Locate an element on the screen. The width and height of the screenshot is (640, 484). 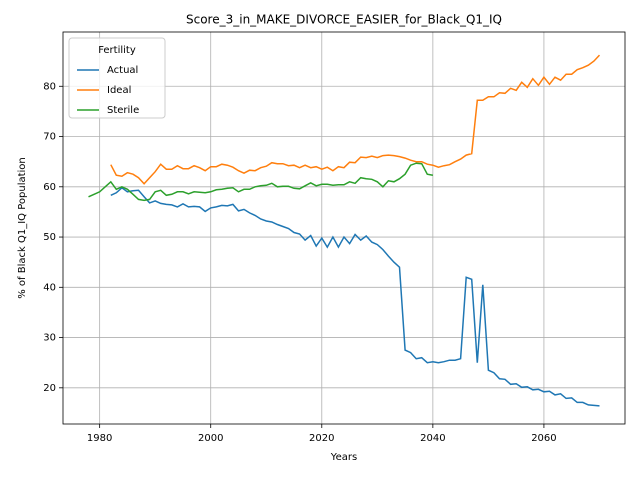
legend-label: Actual is located at coordinates (122, 70).